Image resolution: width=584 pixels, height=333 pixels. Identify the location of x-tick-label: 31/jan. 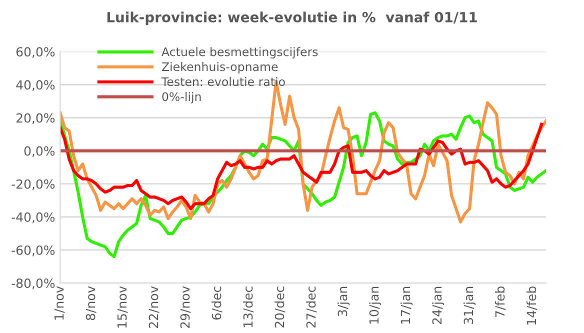
(470, 305).